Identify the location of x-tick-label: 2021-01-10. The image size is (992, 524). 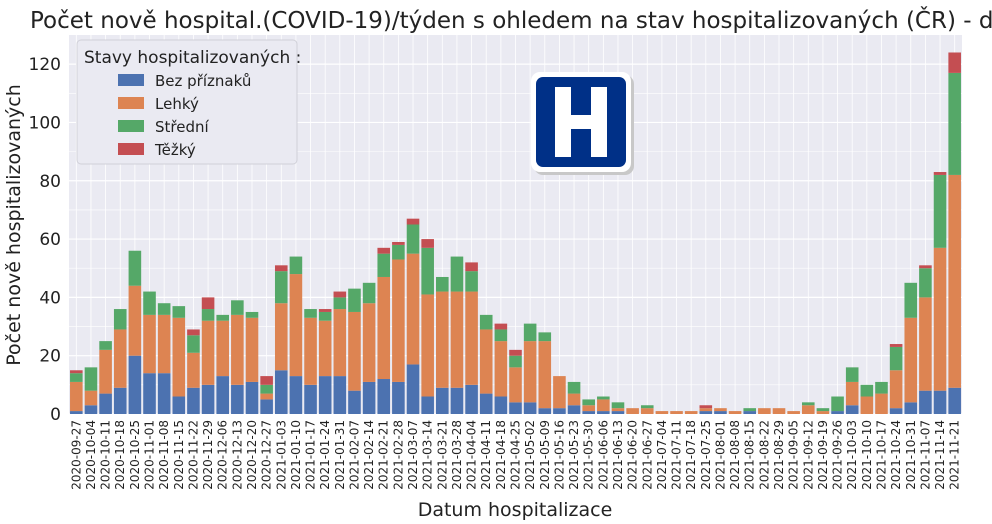
(296, 455).